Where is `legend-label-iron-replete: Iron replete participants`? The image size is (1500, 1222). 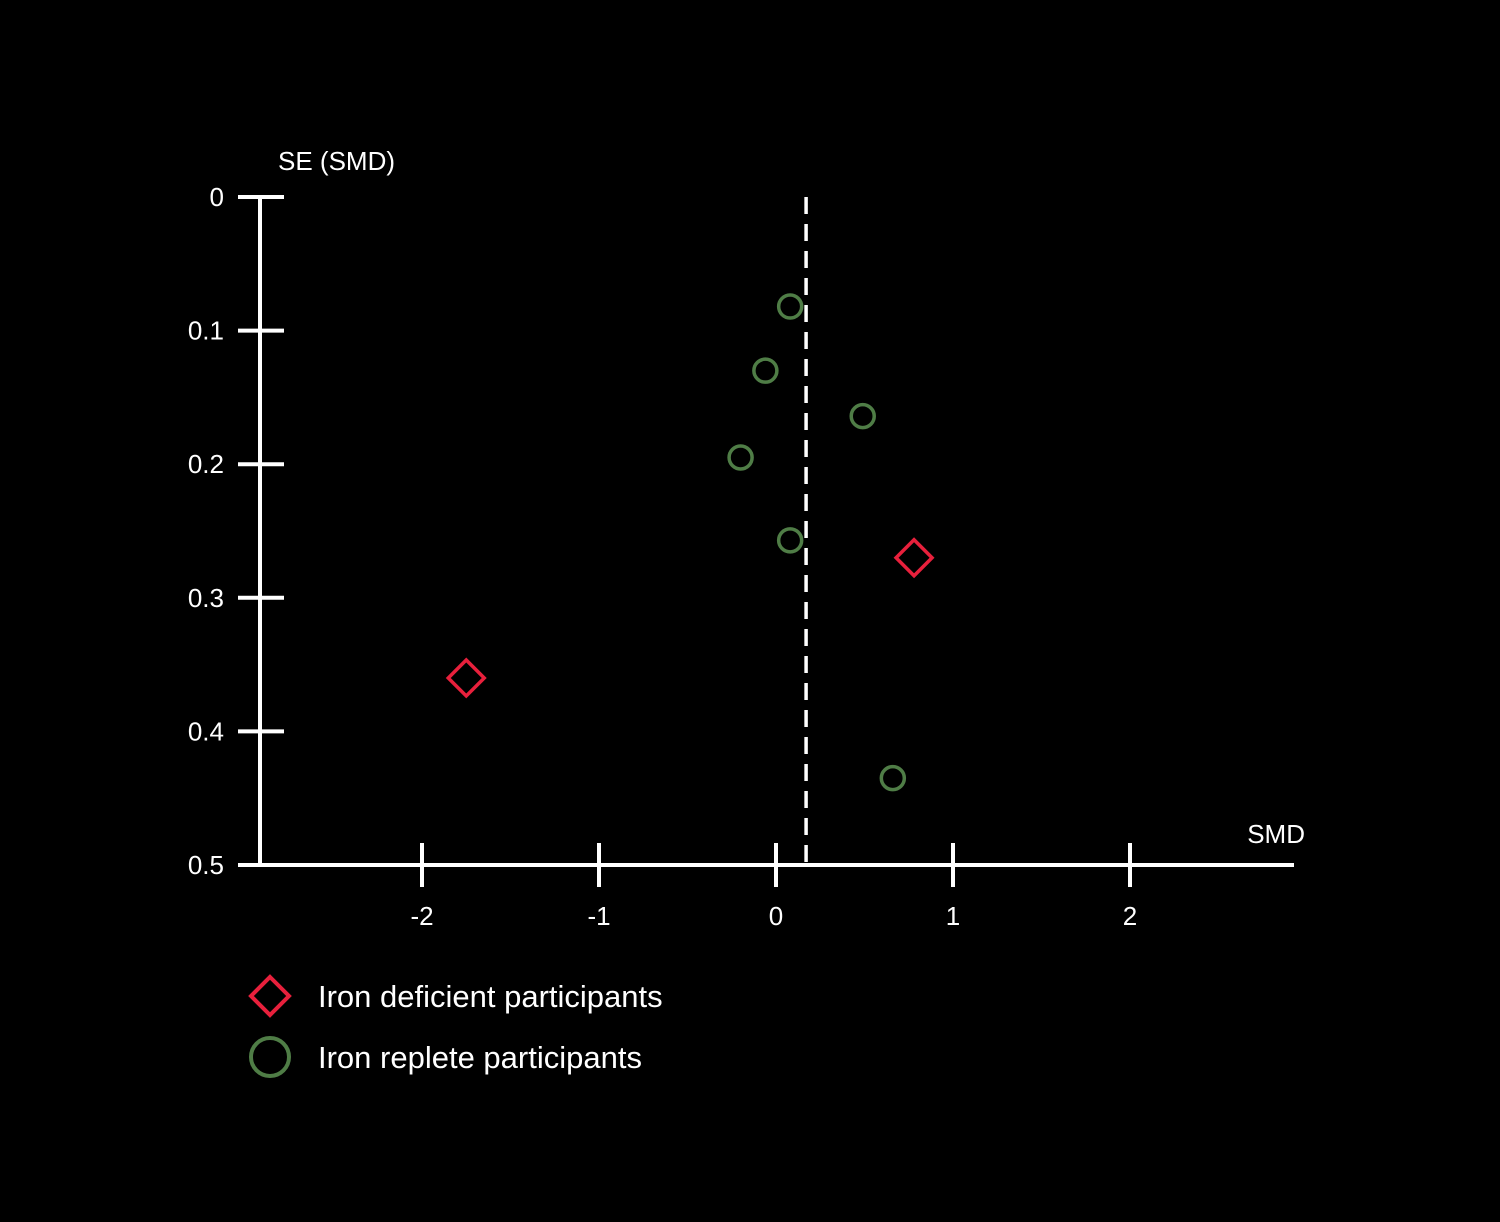
legend-label-iron-replete: Iron replete participants is located at coordinates (480, 1057).